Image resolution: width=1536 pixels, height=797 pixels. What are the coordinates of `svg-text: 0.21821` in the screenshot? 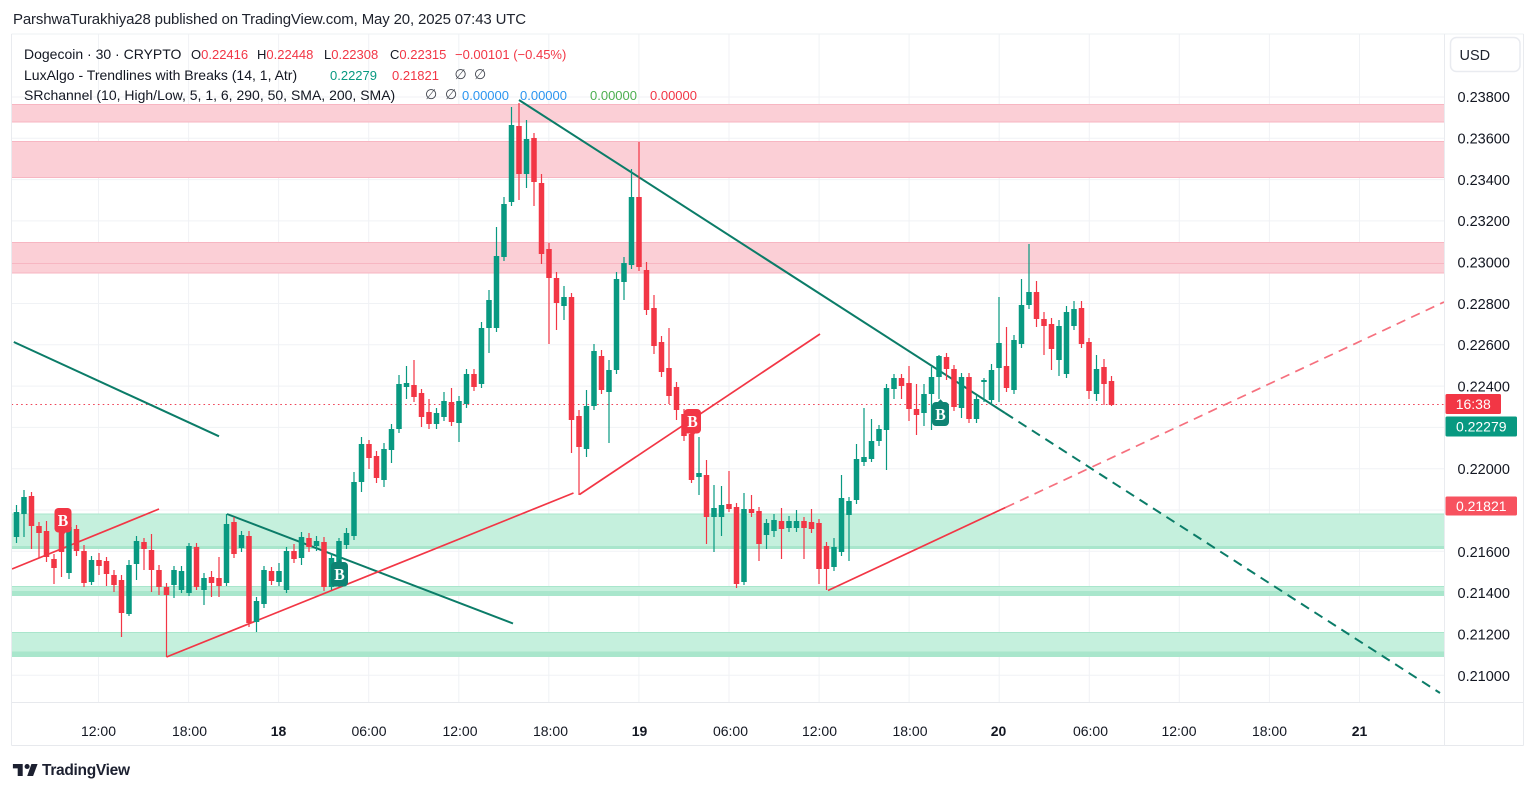 It's located at (1481, 506).